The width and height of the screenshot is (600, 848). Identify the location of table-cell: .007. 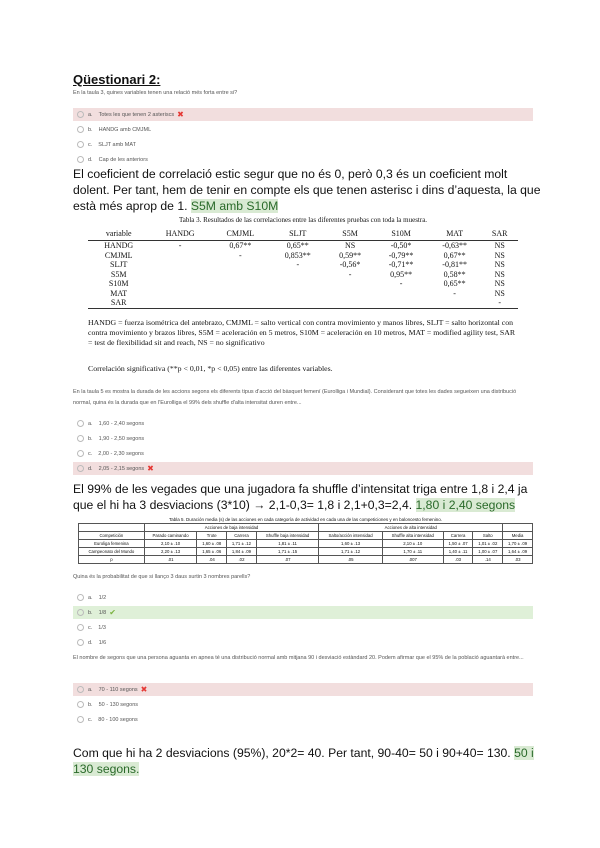
(412, 559).